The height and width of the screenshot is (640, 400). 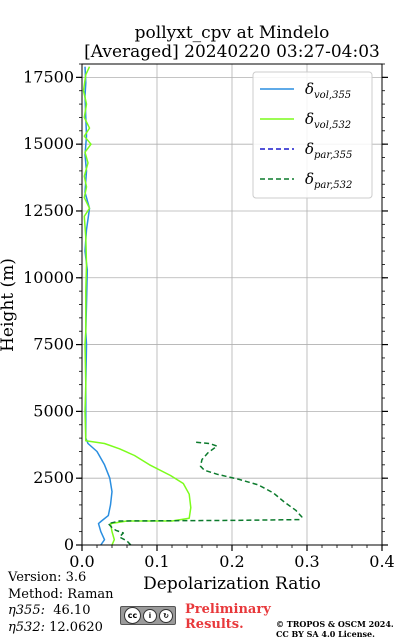 What do you see at coordinates (328, 90) in the screenshot?
I see `legend-label: δvol,355` at bounding box center [328, 90].